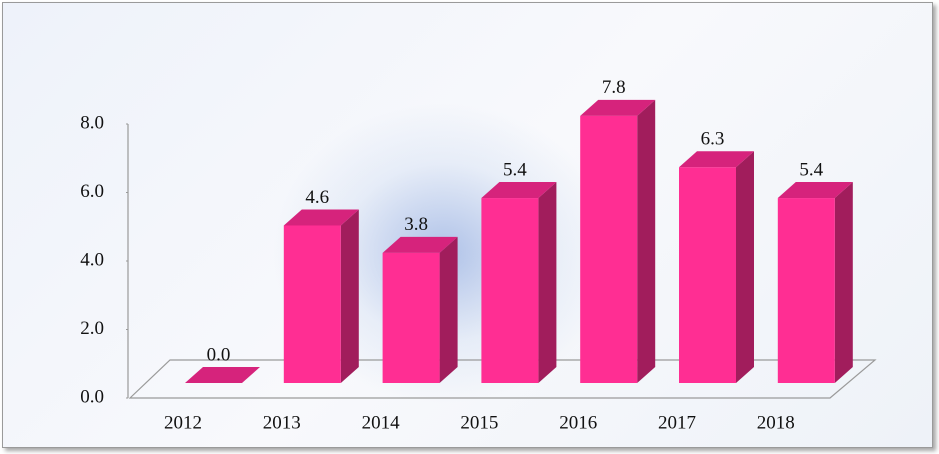 Image resolution: width=939 pixels, height=454 pixels. I want to click on value-label: 3.8, so click(416, 224).